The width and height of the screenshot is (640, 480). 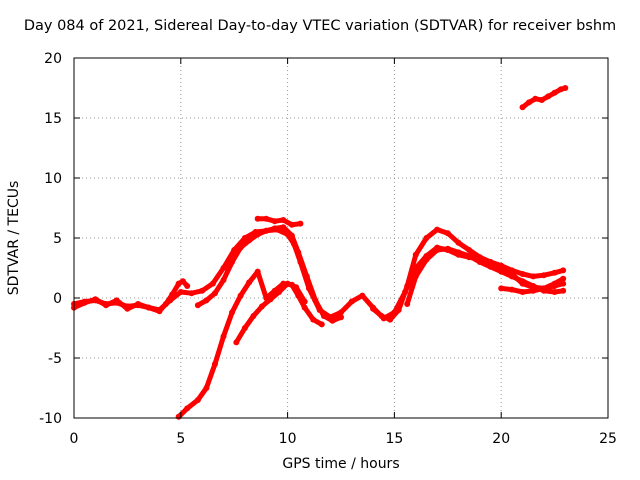 What do you see at coordinates (53, 119) in the screenshot?
I see `y-tick-label: 15` at bounding box center [53, 119].